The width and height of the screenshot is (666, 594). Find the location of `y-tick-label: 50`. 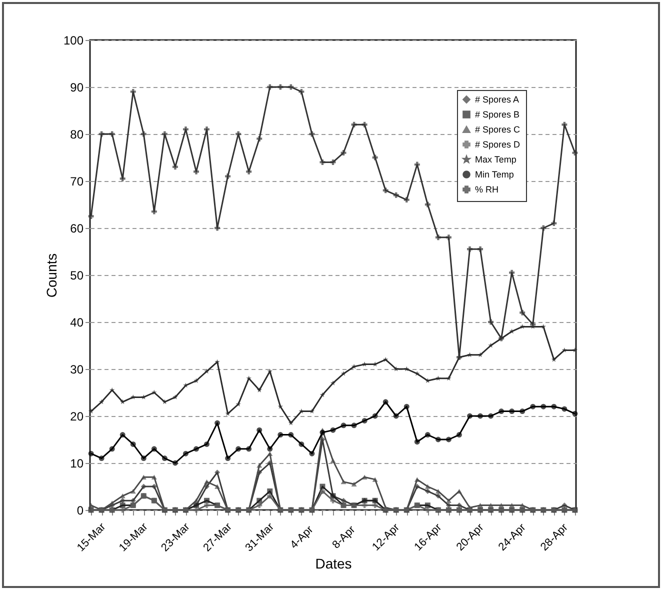

y-tick-label: 50 is located at coordinates (77, 275).